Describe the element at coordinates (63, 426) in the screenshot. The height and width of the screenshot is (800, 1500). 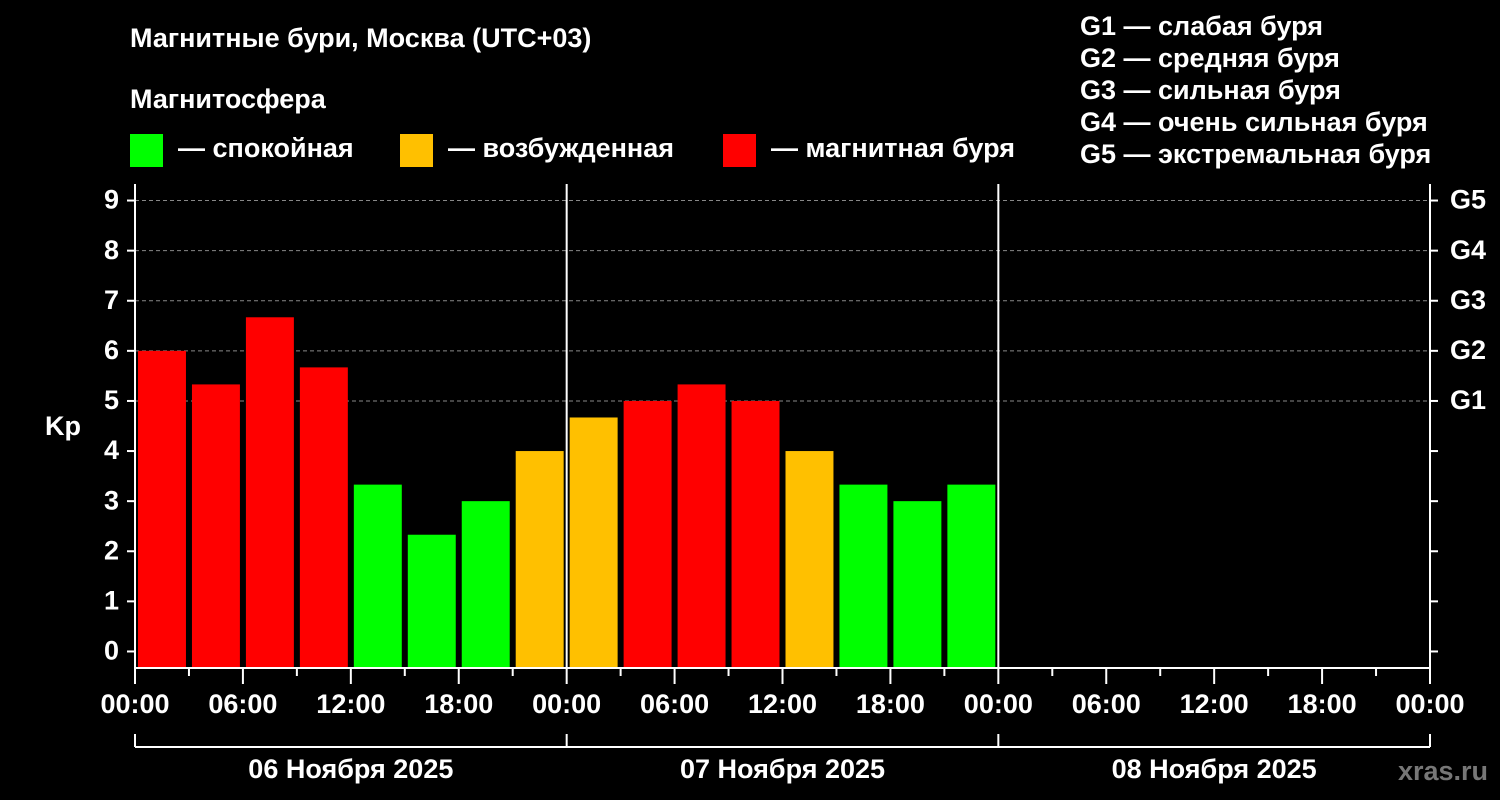
I see `y-axis-label: Kp` at that location.